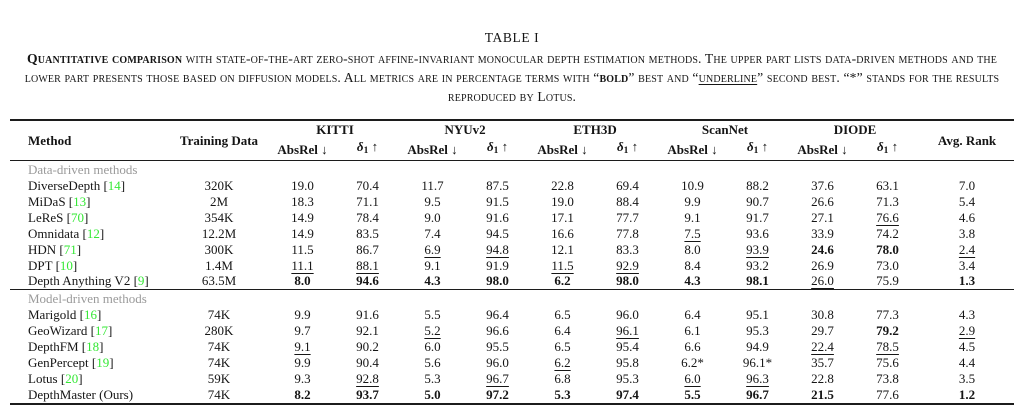 This screenshot has width=1024, height=409. I want to click on metric-value: 3.5, so click(967, 379).